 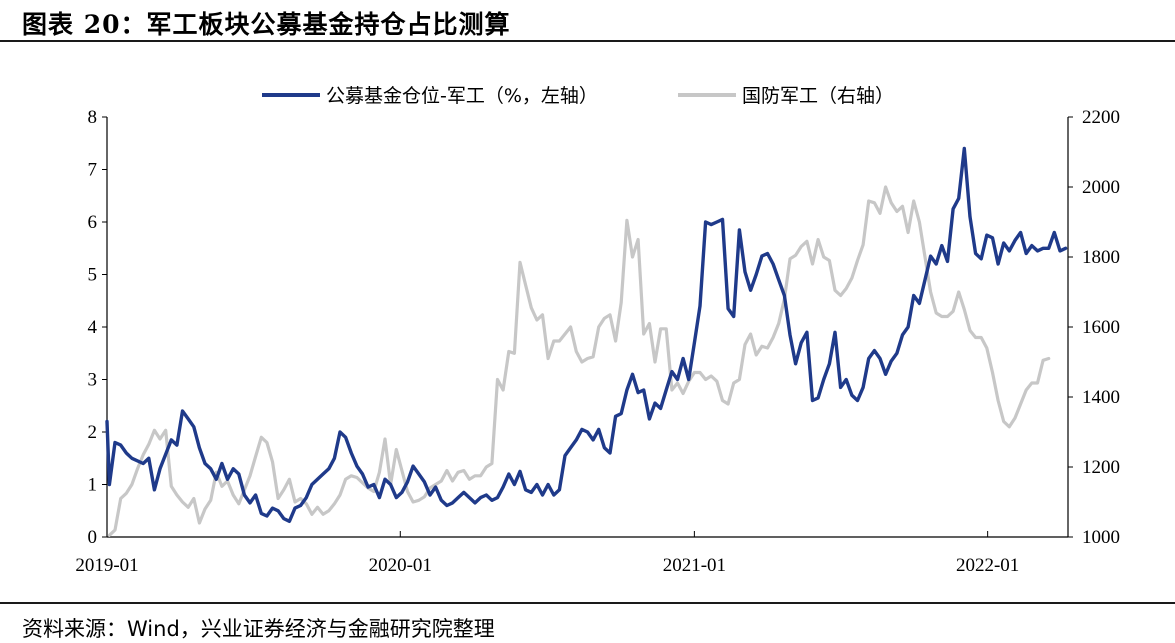 I want to click on left-tick-label: 4, so click(x=93, y=327).